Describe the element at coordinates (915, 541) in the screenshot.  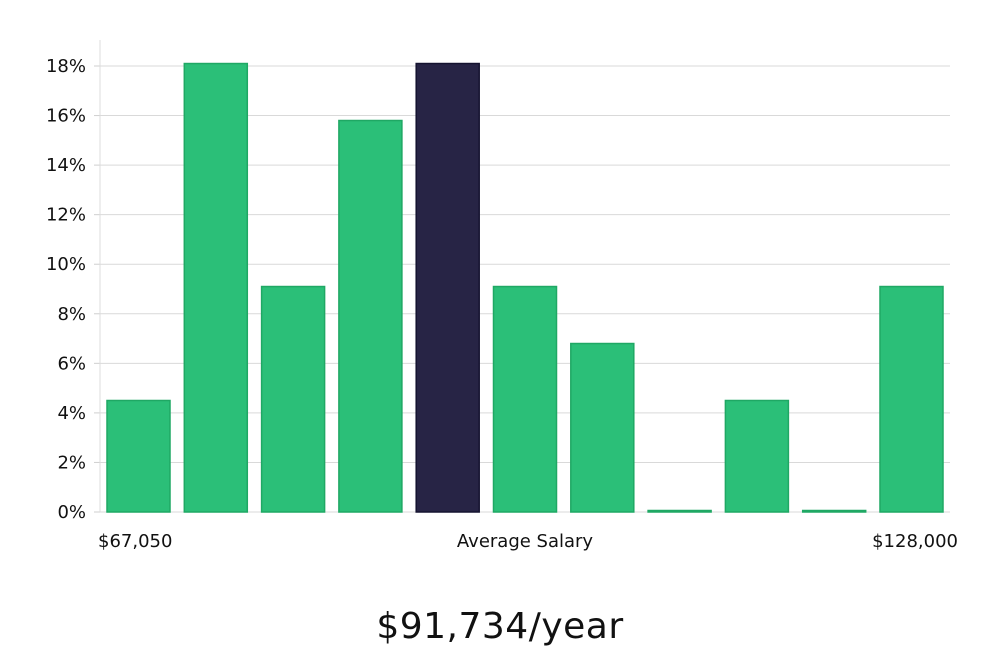
I see `x-max-label: $128,000` at that location.